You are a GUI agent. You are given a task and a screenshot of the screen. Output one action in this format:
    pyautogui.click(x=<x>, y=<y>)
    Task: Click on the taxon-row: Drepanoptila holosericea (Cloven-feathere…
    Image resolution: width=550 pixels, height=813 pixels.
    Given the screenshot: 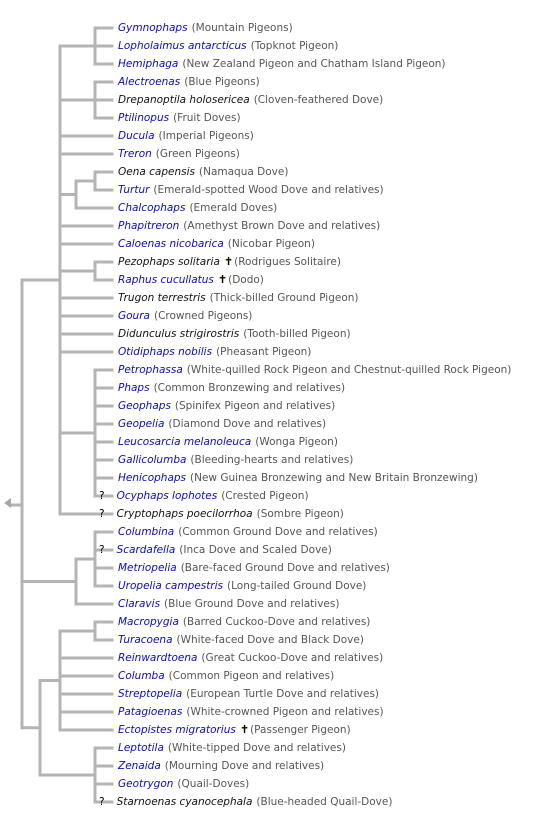 What is the action you would take?
    pyautogui.click(x=250, y=100)
    